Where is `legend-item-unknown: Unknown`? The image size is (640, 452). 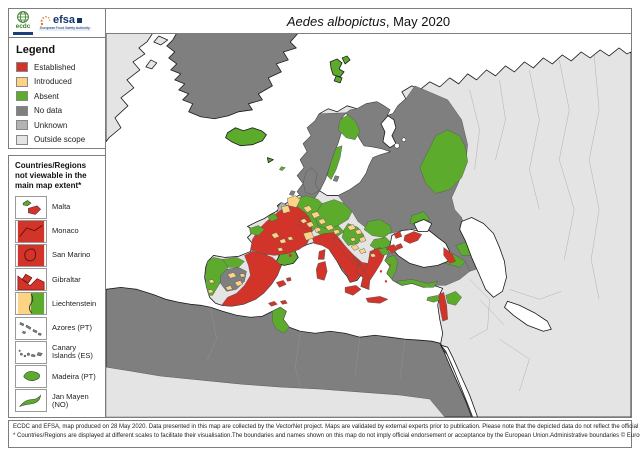 legend-item-unknown: Unknown is located at coordinates (57, 125).